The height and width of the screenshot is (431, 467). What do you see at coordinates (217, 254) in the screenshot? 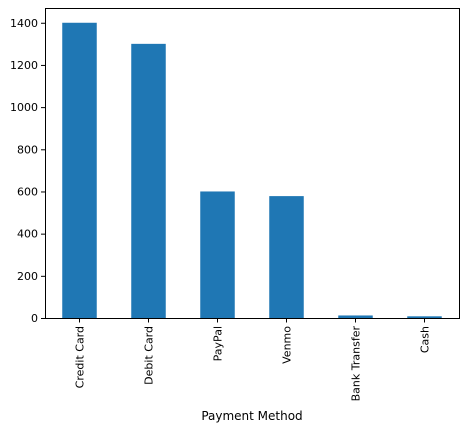
I see `bar-paypal` at bounding box center [217, 254].